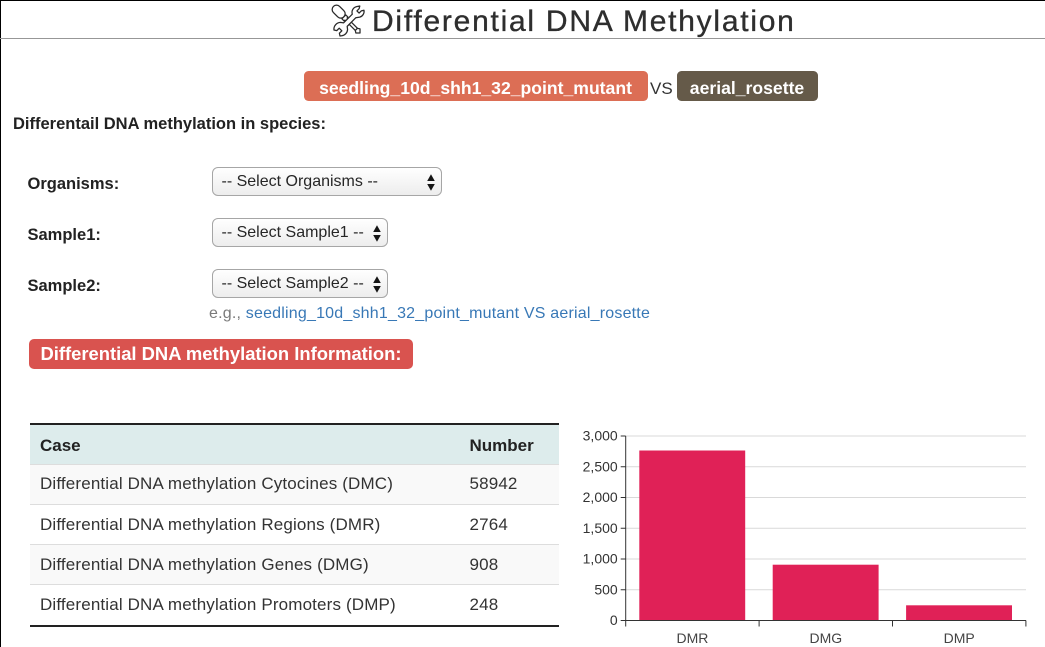  I want to click on svg-text: DMR, so click(692, 638).